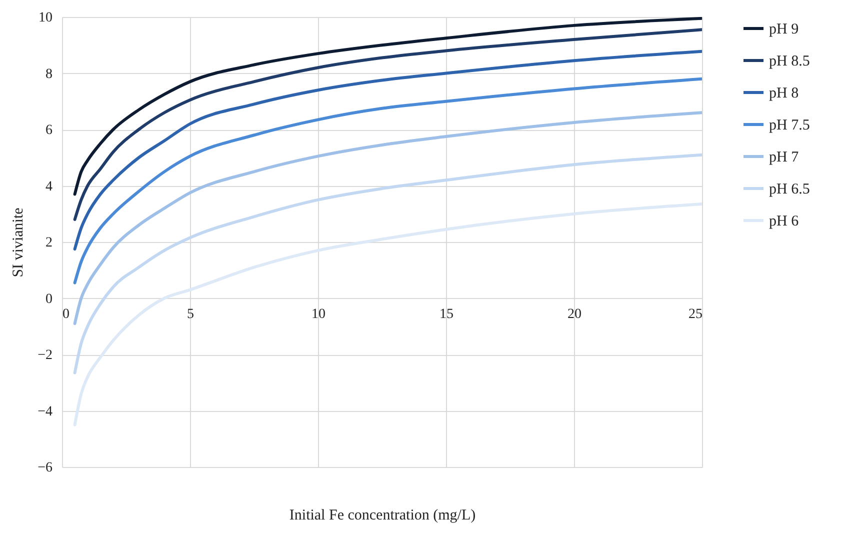  I want to click on y-tick-label: −2, so click(45, 355).